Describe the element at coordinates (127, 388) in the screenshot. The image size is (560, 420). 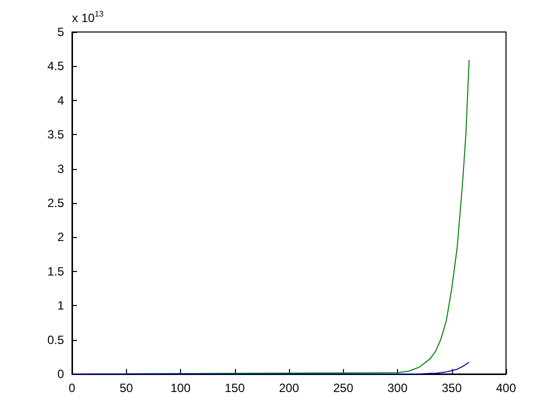
I see `x-tick-label: 50` at that location.